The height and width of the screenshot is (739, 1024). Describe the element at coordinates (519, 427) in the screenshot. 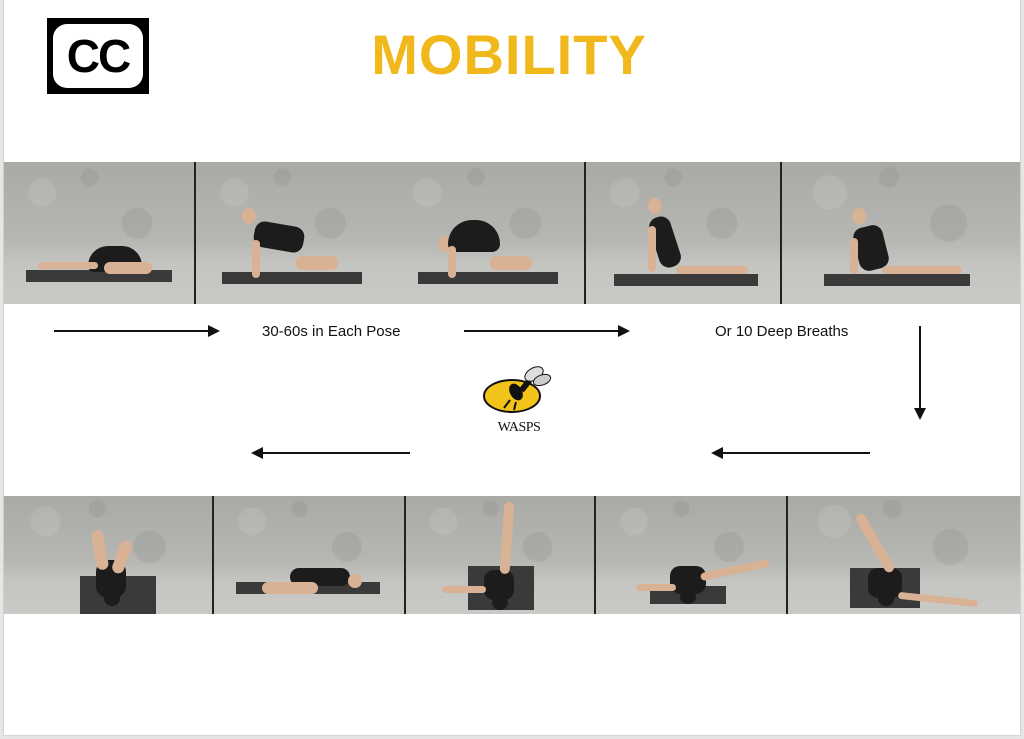

I see `wasps-wordmark: WASPS` at that location.